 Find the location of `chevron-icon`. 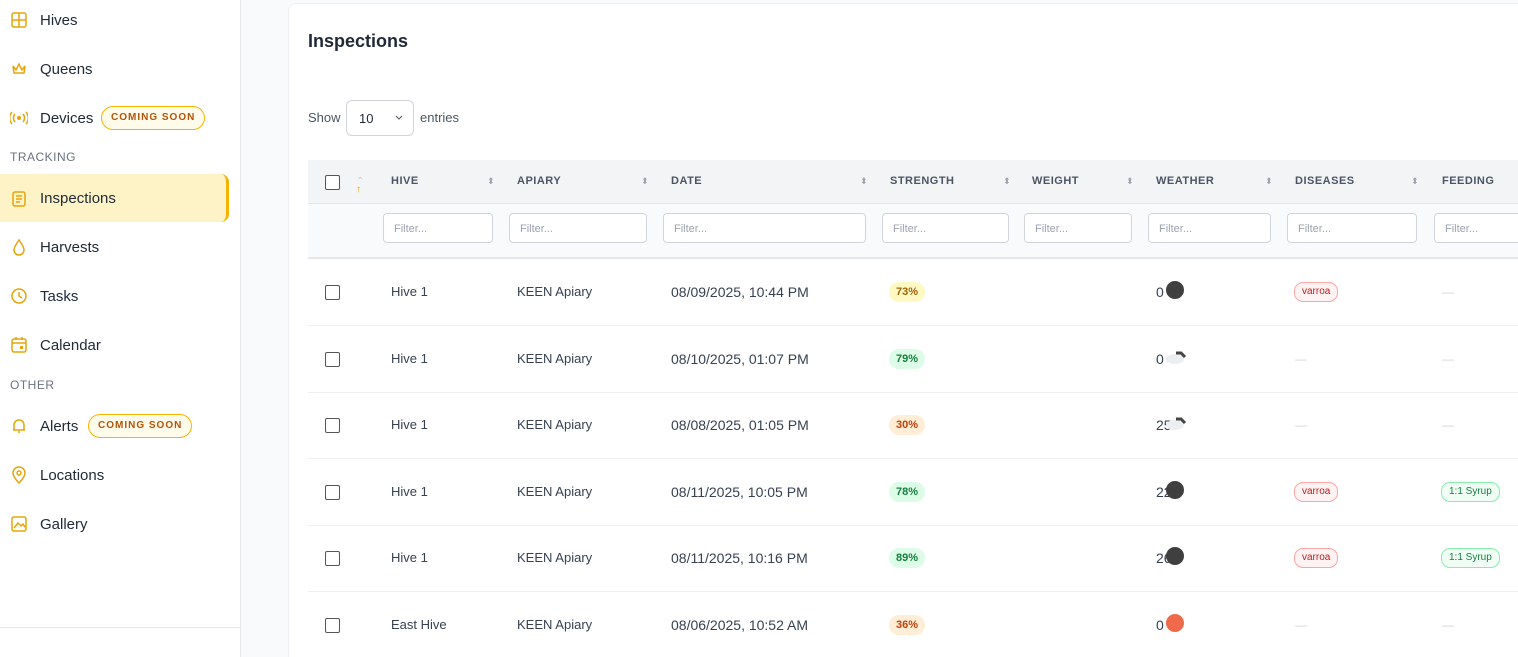

chevron-icon is located at coordinates (399, 117).